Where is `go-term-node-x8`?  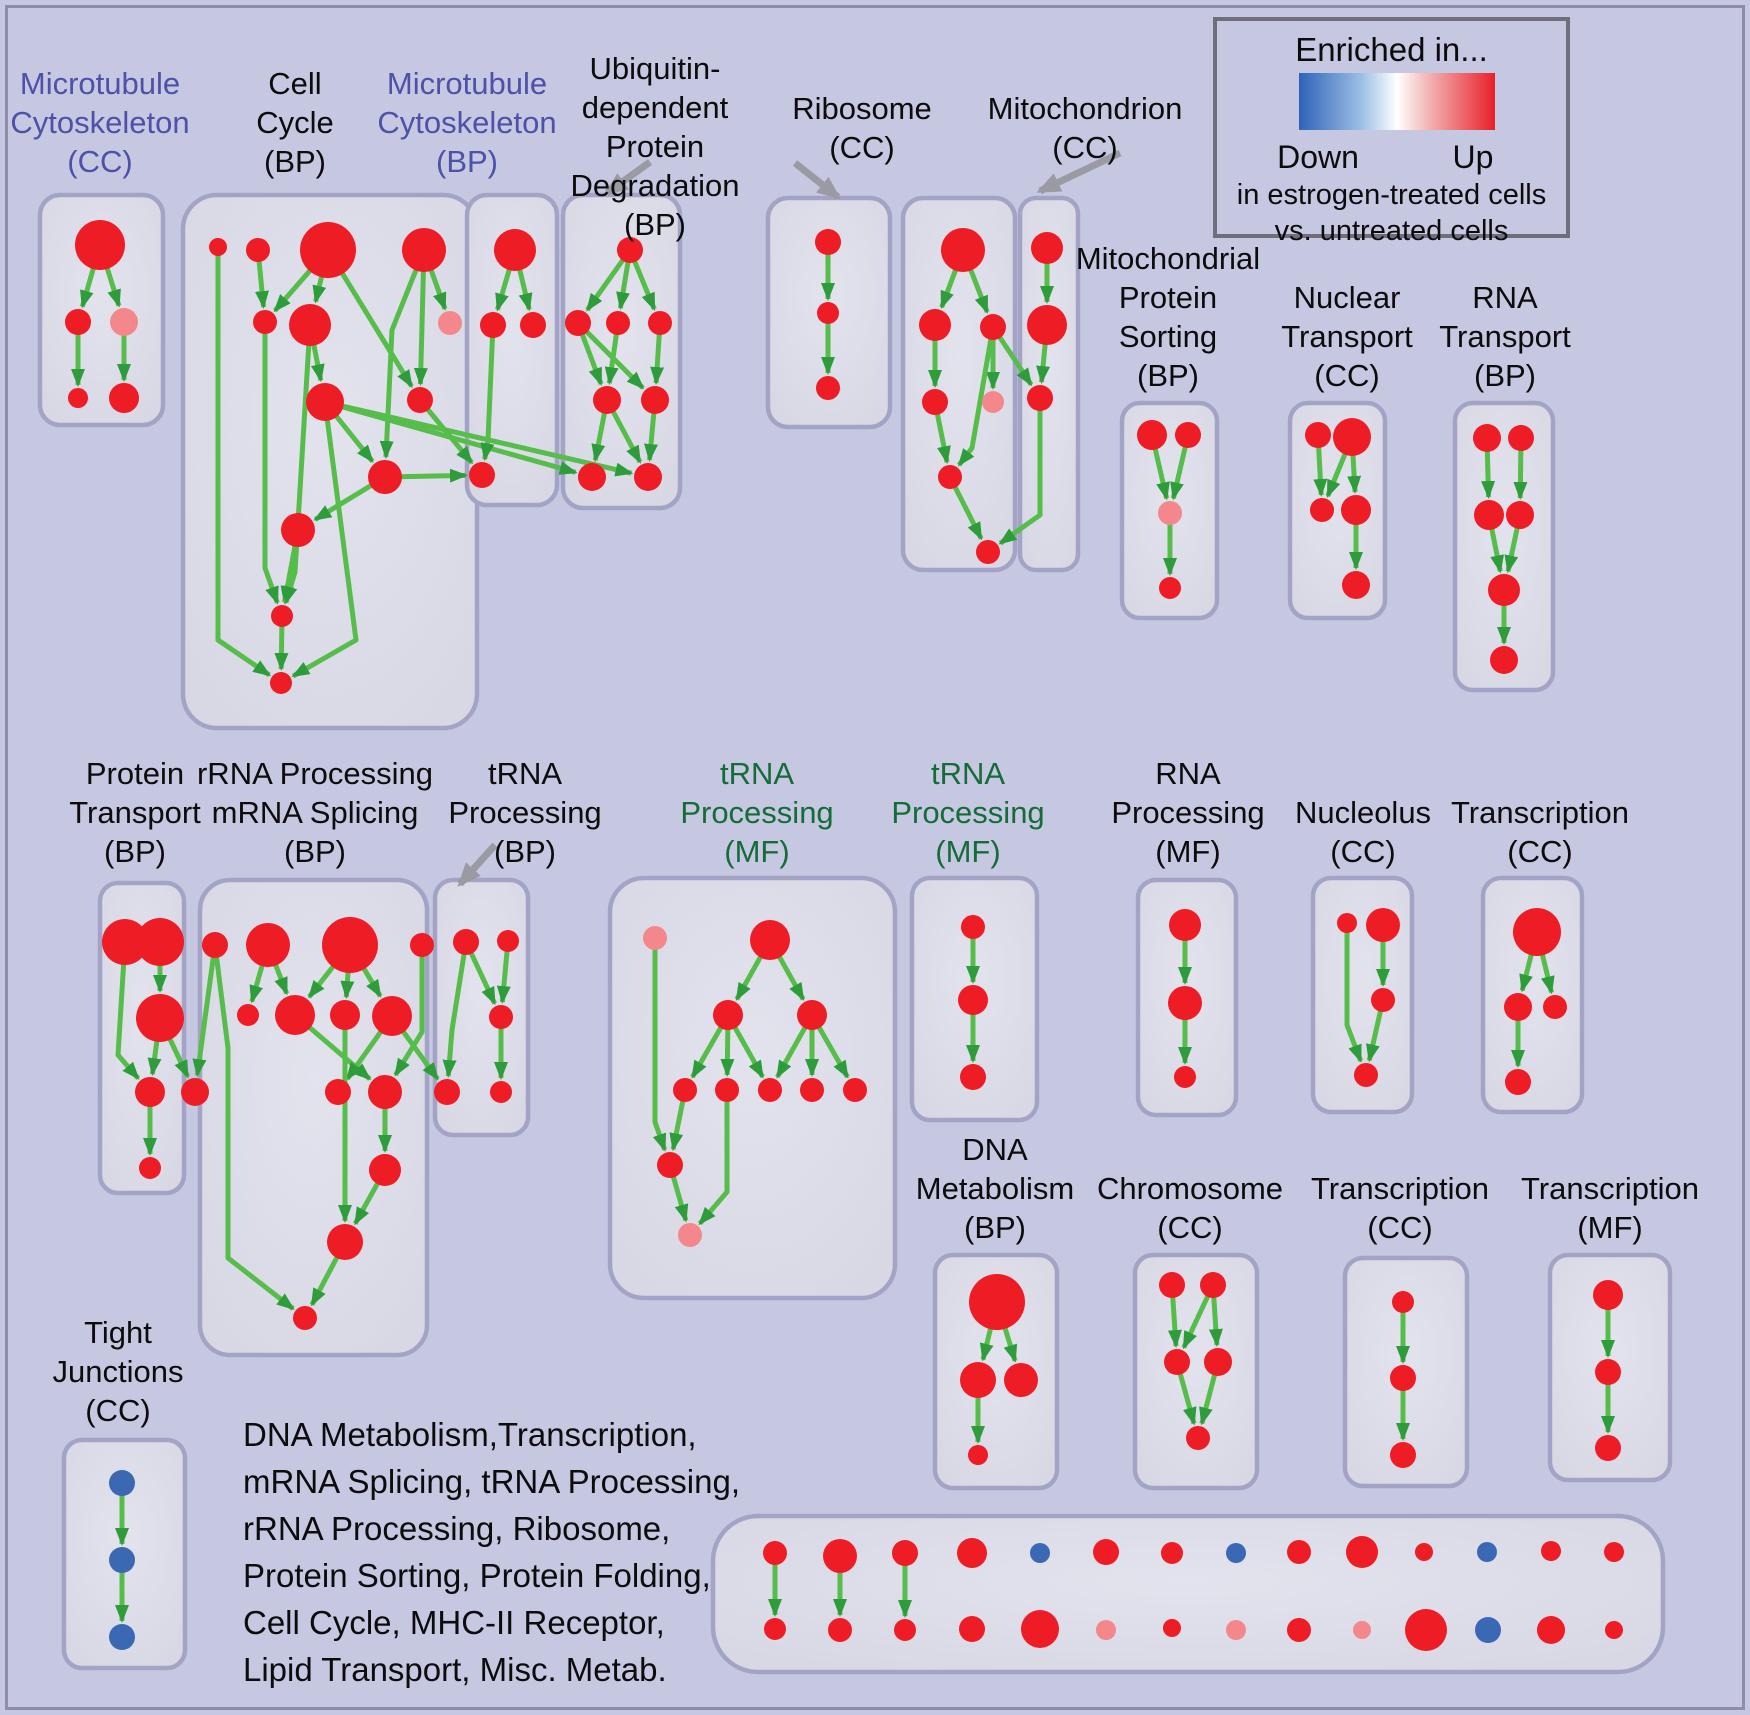
go-term-node-x8 is located at coordinates (392, 1016).